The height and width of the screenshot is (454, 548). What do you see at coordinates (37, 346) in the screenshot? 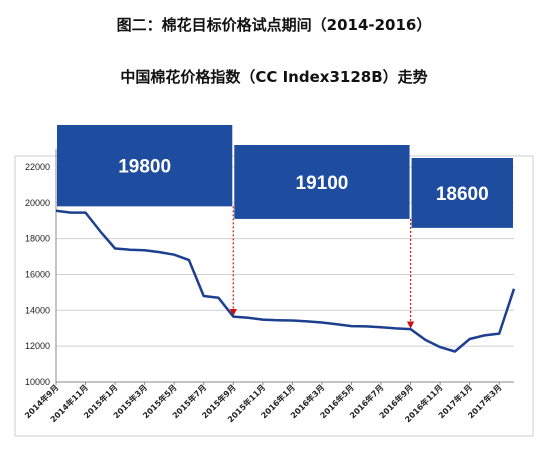
I see `y-tick-label: 12000` at bounding box center [37, 346].